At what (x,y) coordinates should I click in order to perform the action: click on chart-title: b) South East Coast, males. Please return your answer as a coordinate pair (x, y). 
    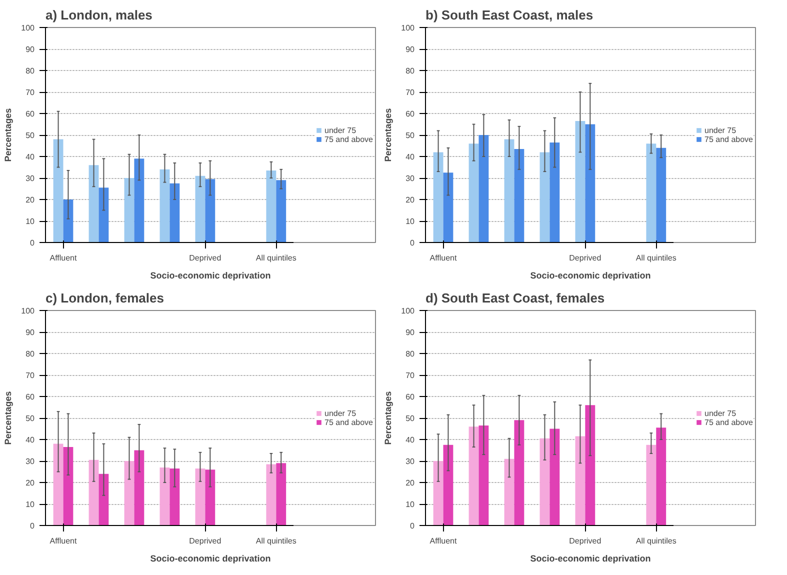
    Looking at the image, I should click on (510, 15).